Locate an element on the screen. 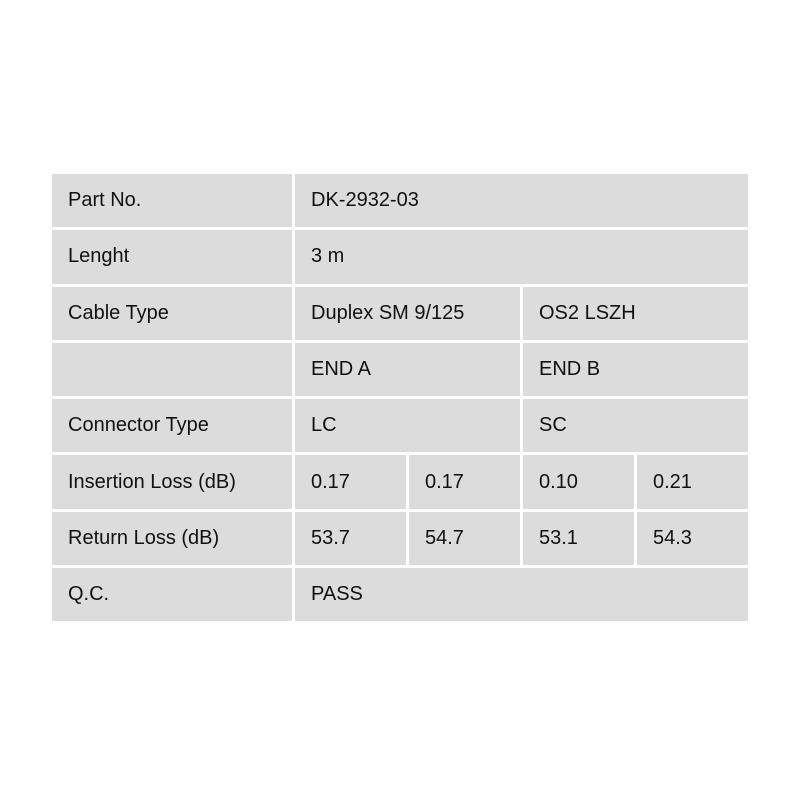  value-insertion-loss-4: 0.21 is located at coordinates (692, 482).